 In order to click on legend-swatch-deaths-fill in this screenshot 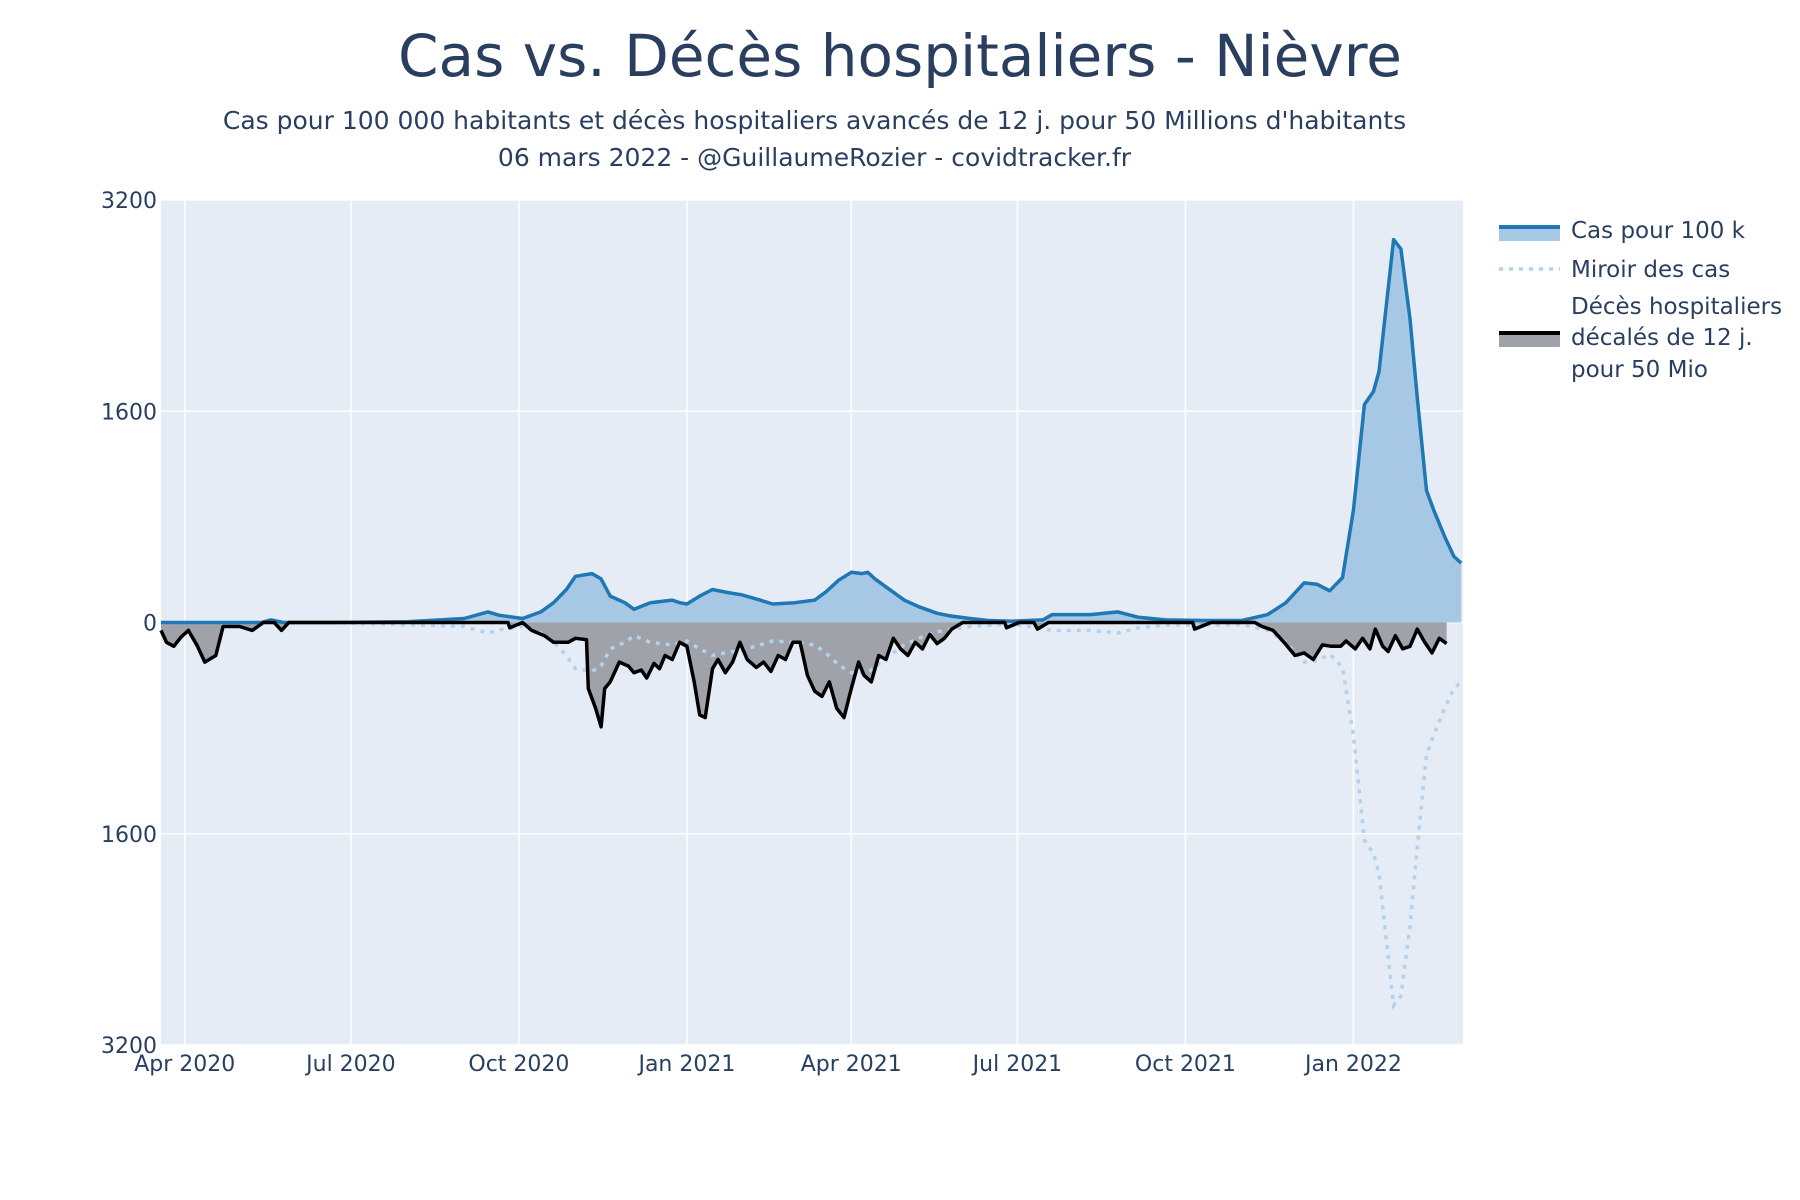, I will do `click(1529, 340)`.